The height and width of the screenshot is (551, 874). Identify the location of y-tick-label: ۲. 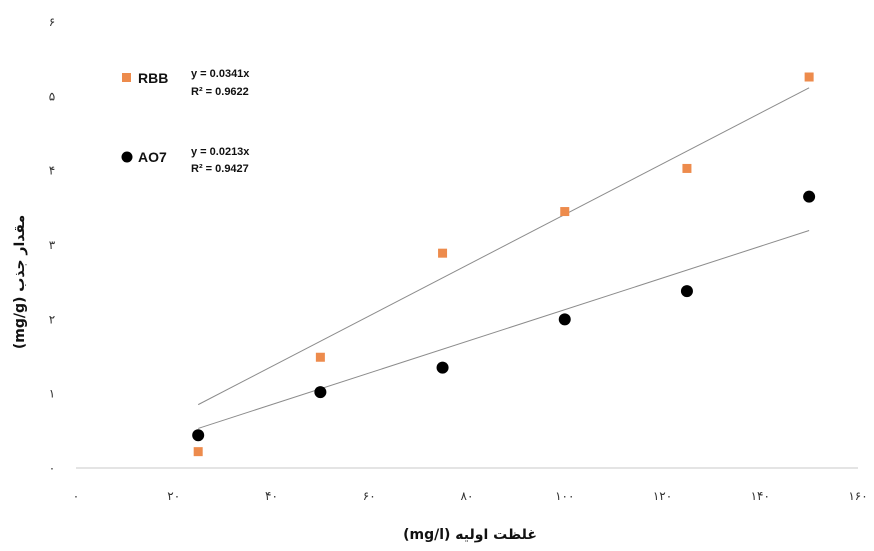
(52, 319).